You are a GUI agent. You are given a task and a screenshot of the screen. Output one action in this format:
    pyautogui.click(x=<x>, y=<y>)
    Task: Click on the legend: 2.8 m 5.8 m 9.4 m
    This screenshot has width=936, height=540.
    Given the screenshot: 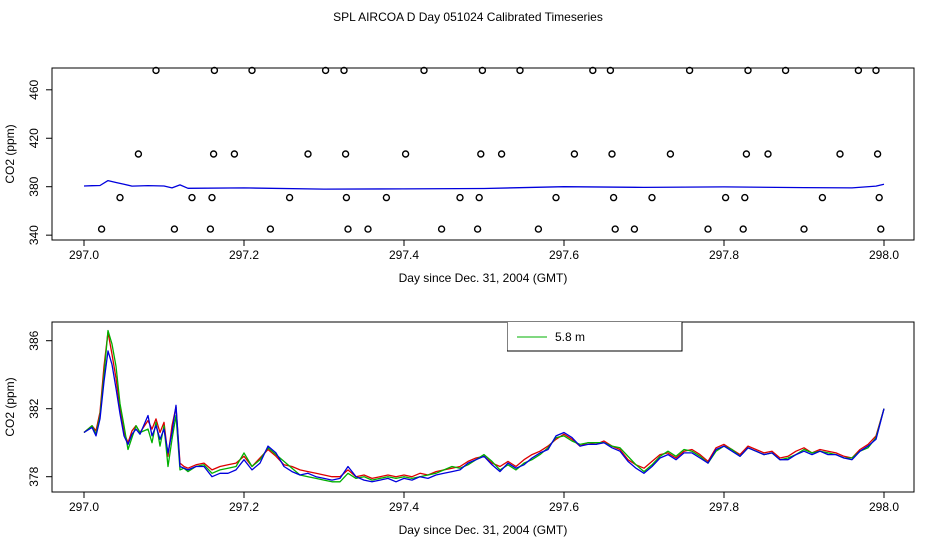 What is the action you would take?
    pyautogui.click(x=595, y=331)
    